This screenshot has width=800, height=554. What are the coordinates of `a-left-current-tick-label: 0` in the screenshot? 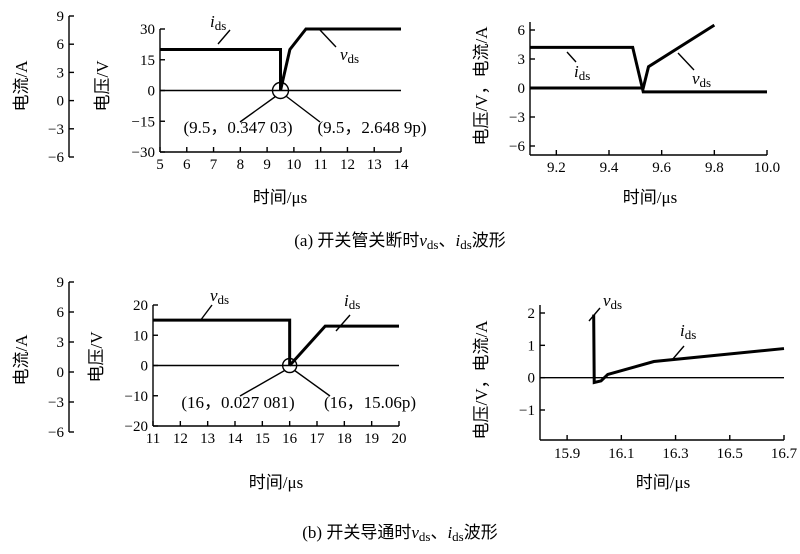 It's located at (61, 102).